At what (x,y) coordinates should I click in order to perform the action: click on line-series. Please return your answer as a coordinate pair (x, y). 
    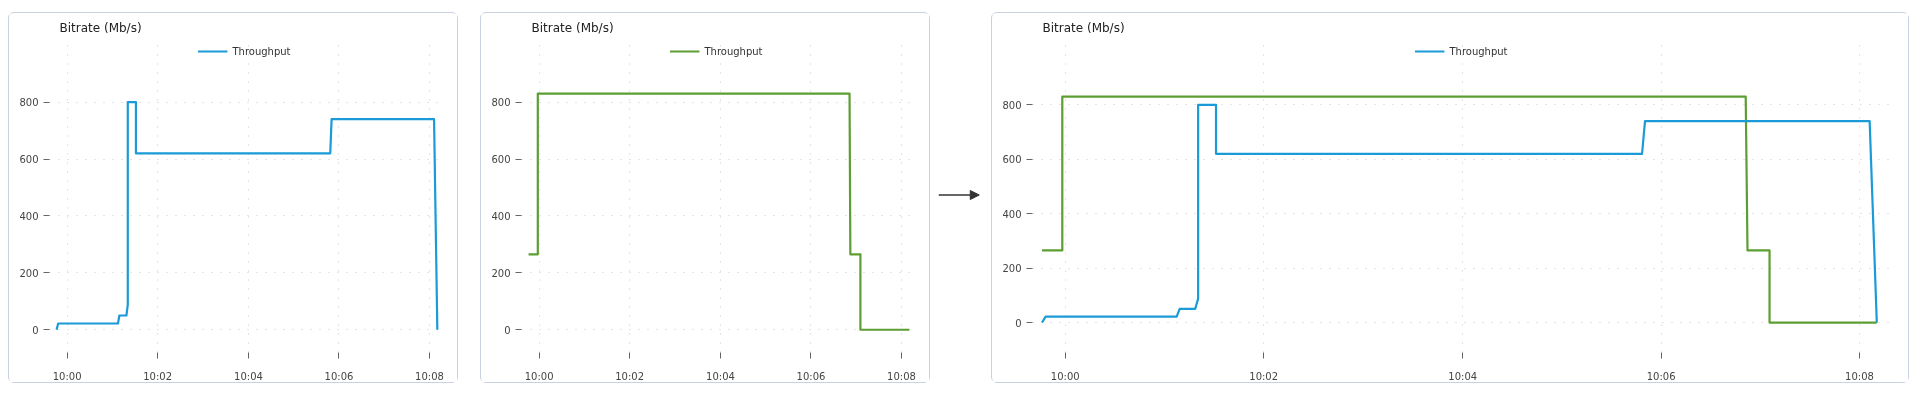
    Looking at the image, I should click on (247, 216).